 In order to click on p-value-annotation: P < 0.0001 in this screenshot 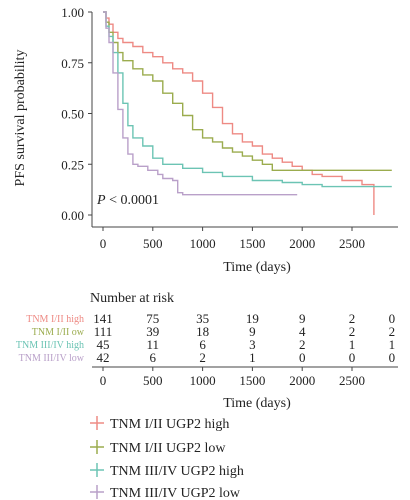, I will do `click(127, 200)`.